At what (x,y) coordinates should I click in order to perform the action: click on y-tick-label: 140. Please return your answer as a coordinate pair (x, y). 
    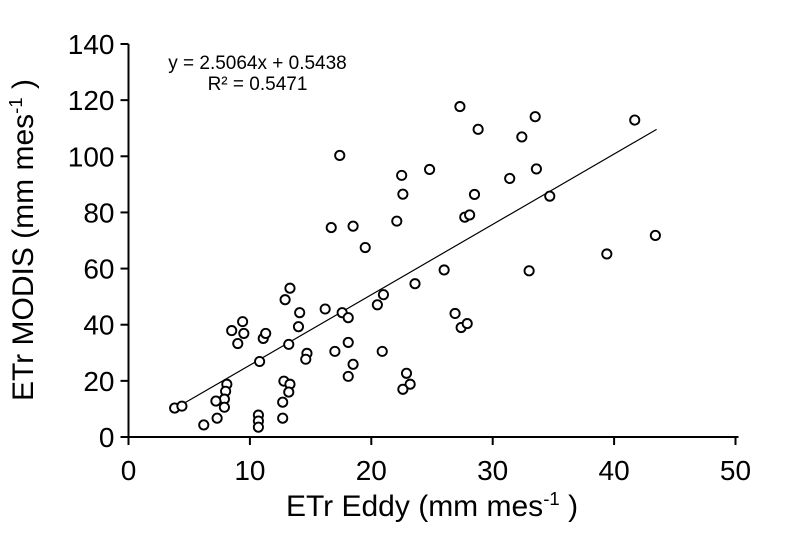
    Looking at the image, I should click on (91, 44).